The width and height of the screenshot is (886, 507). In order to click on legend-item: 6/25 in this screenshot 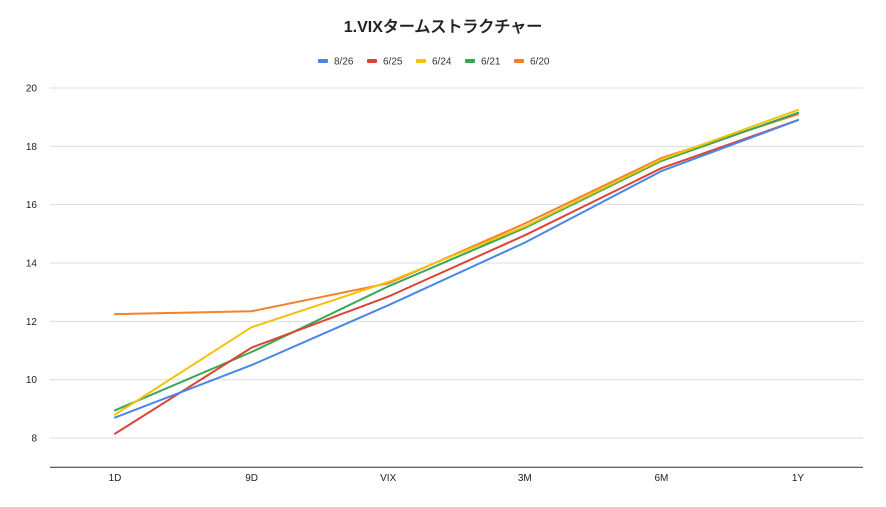, I will do `click(385, 62)`.